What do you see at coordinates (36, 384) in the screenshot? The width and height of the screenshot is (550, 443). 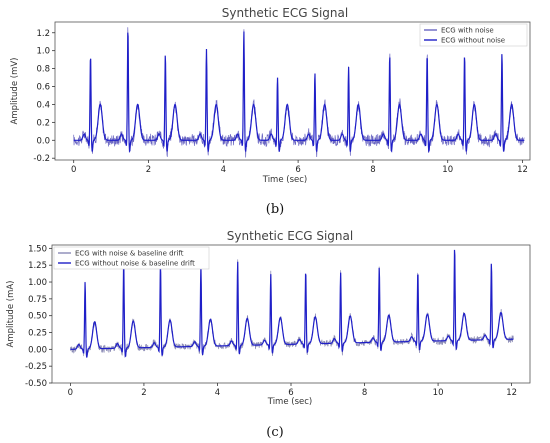 I see `y-tick-label-0: -0.50` at bounding box center [36, 384].